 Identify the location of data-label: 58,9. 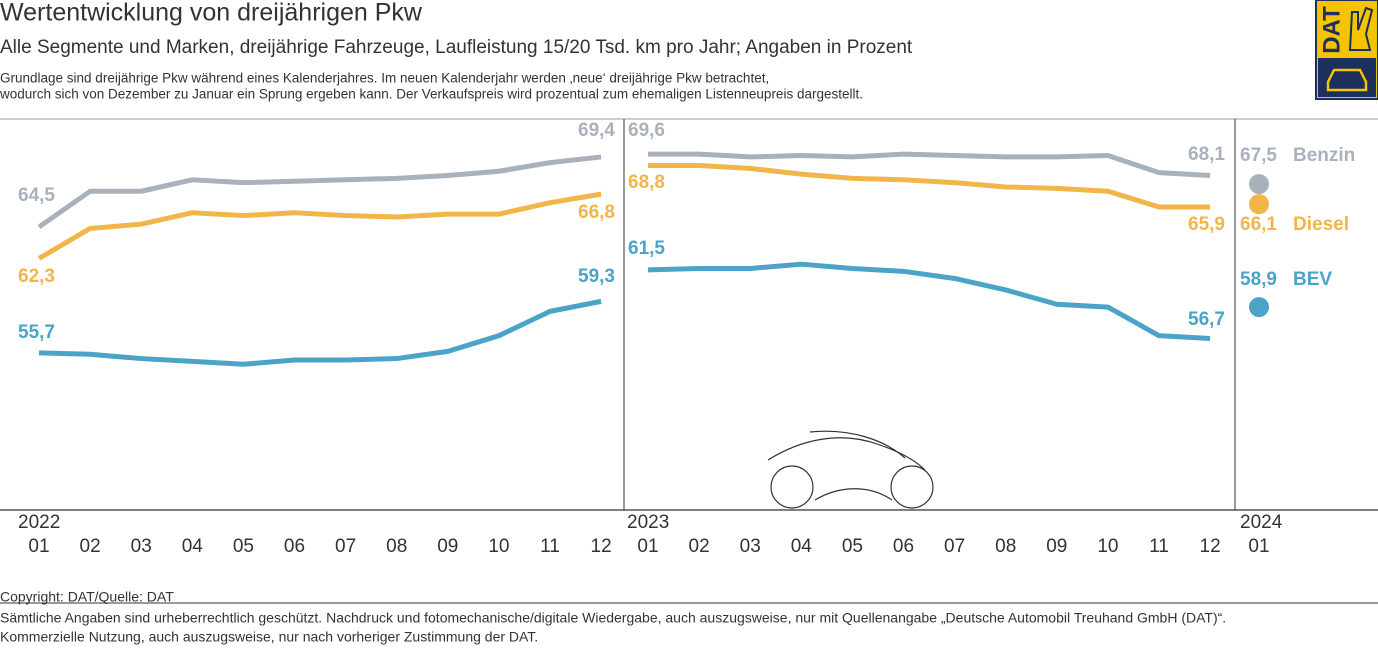
(1258, 279).